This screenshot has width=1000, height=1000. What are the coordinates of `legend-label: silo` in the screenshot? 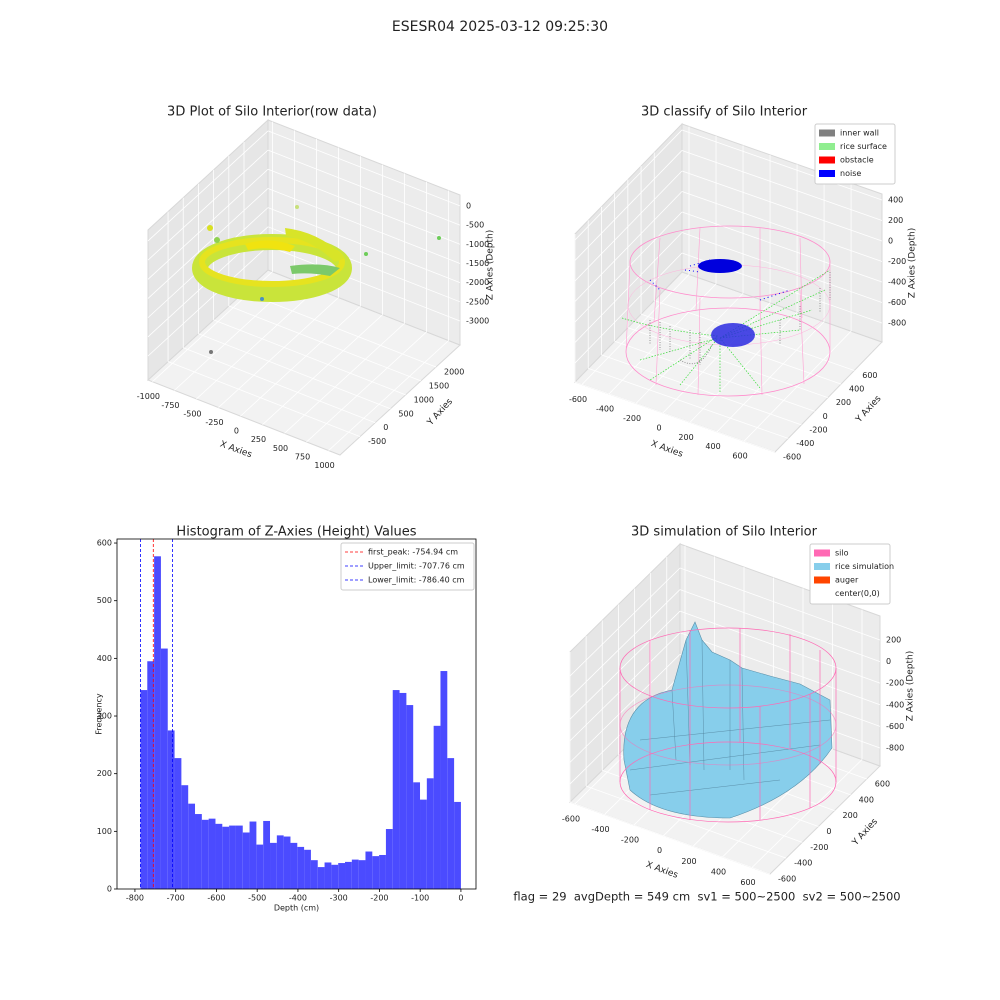 It's located at (842, 553).